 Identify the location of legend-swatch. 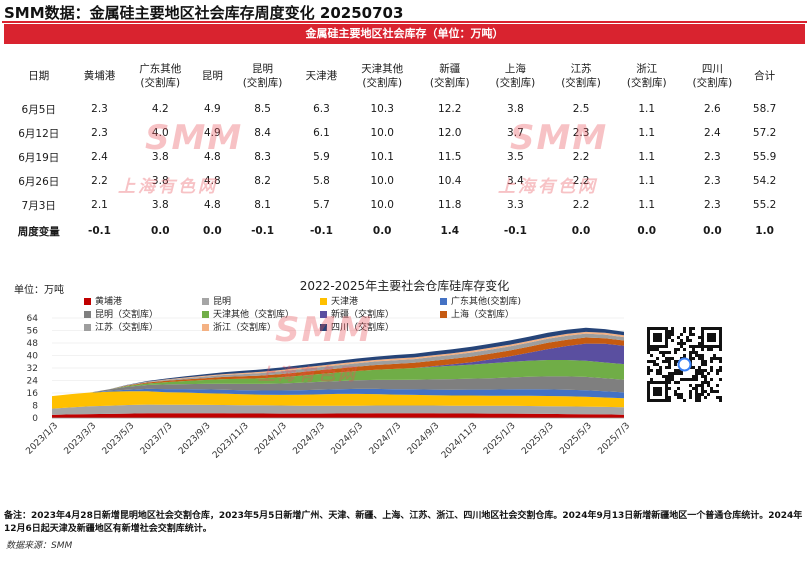
(87, 314).